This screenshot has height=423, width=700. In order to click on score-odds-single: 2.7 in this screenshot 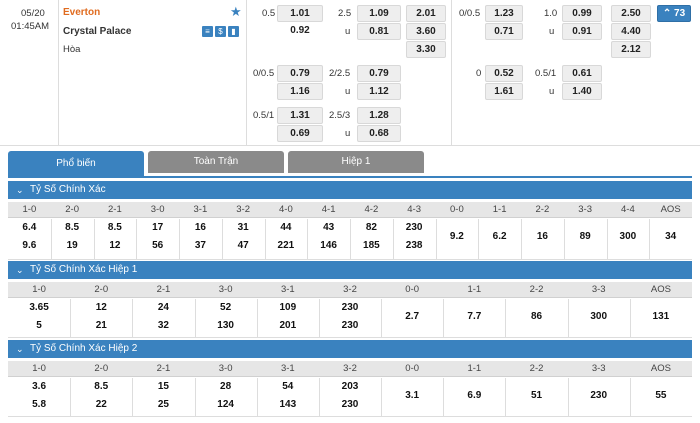, I will do `click(412, 316)`.